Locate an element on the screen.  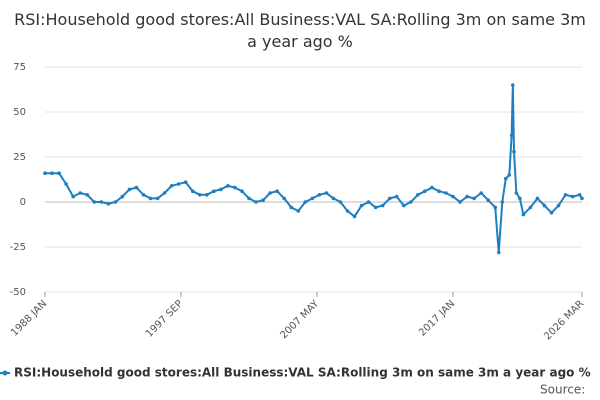
y-tick-label: 75 is located at coordinates (19, 67).